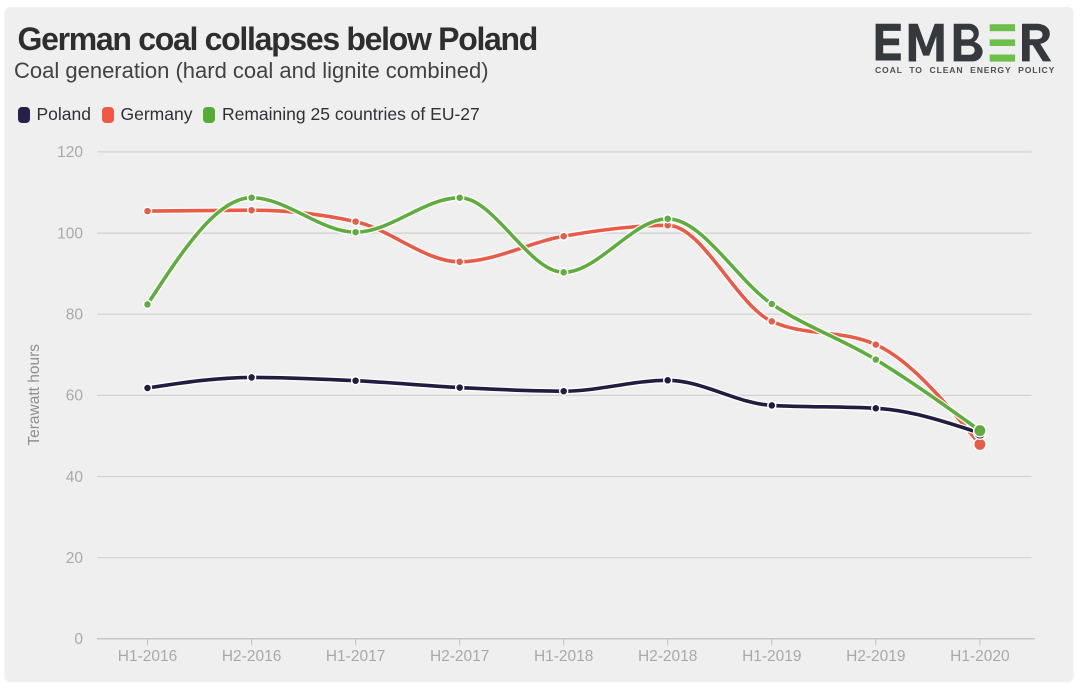  I want to click on svg-text: H1-2017, so click(355, 656).